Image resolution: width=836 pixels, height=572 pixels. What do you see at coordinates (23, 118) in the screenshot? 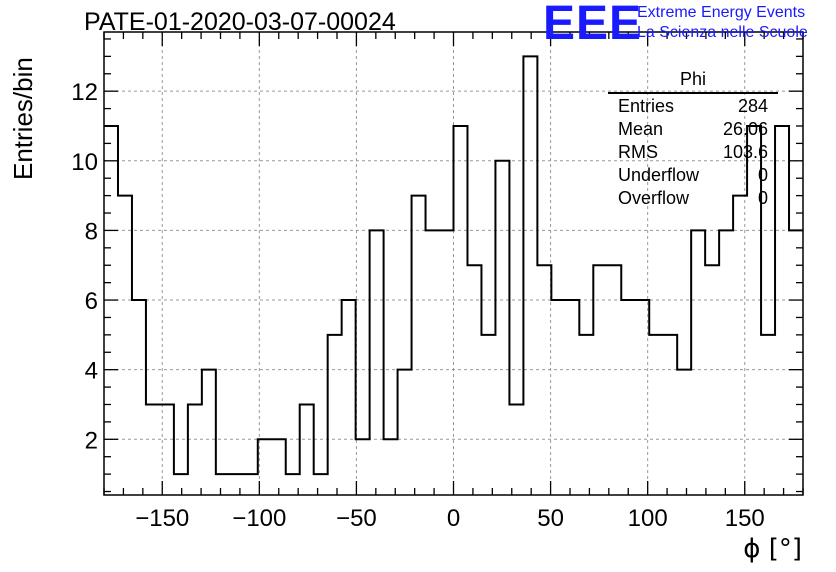
I see `y-axis-label: Entries/bin` at bounding box center [23, 118].